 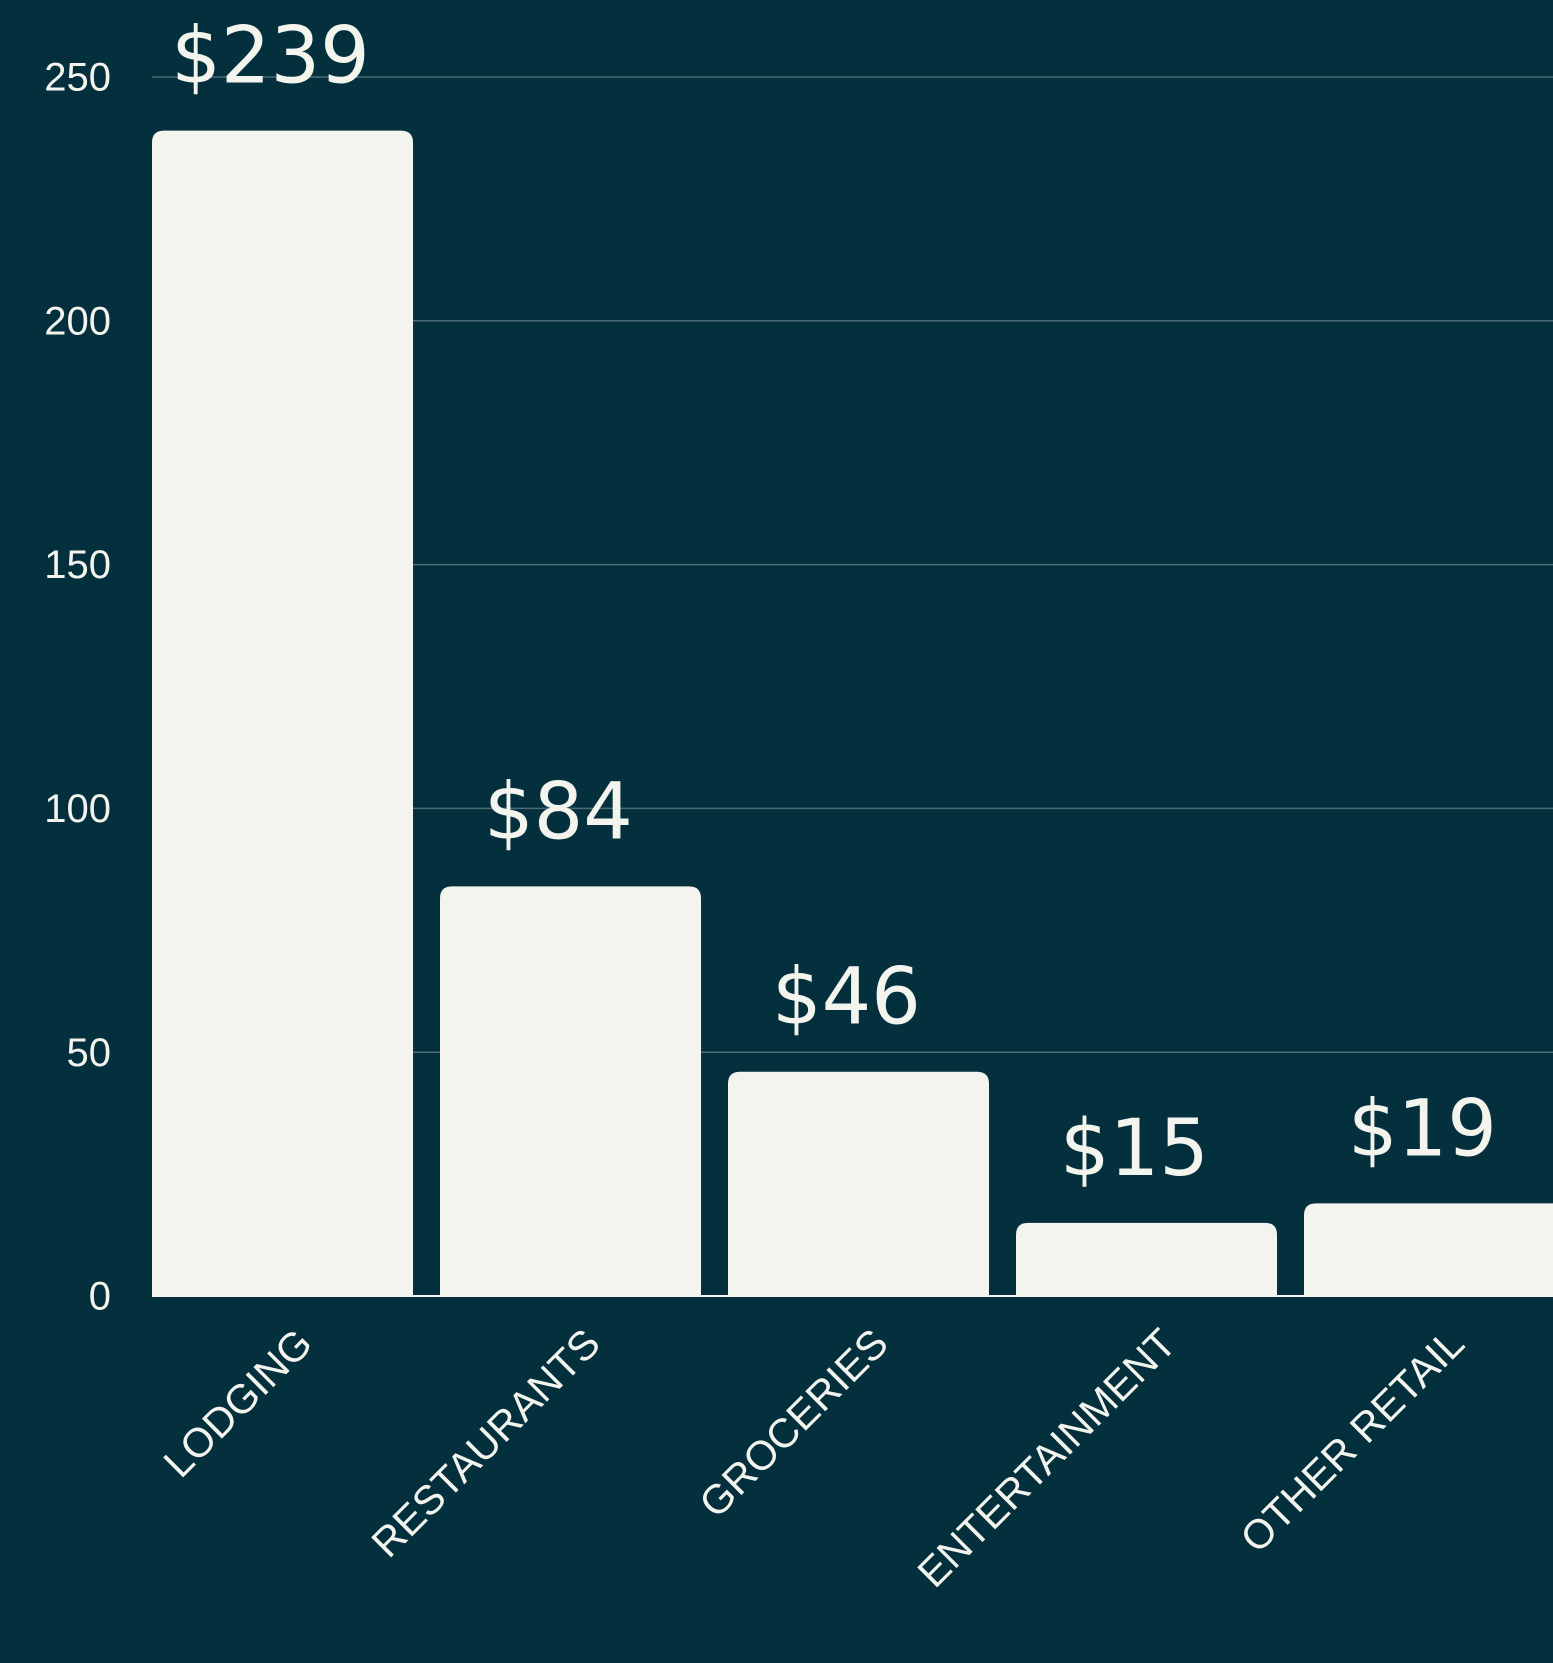 I want to click on y-tick-label: 100, so click(x=77, y=809).